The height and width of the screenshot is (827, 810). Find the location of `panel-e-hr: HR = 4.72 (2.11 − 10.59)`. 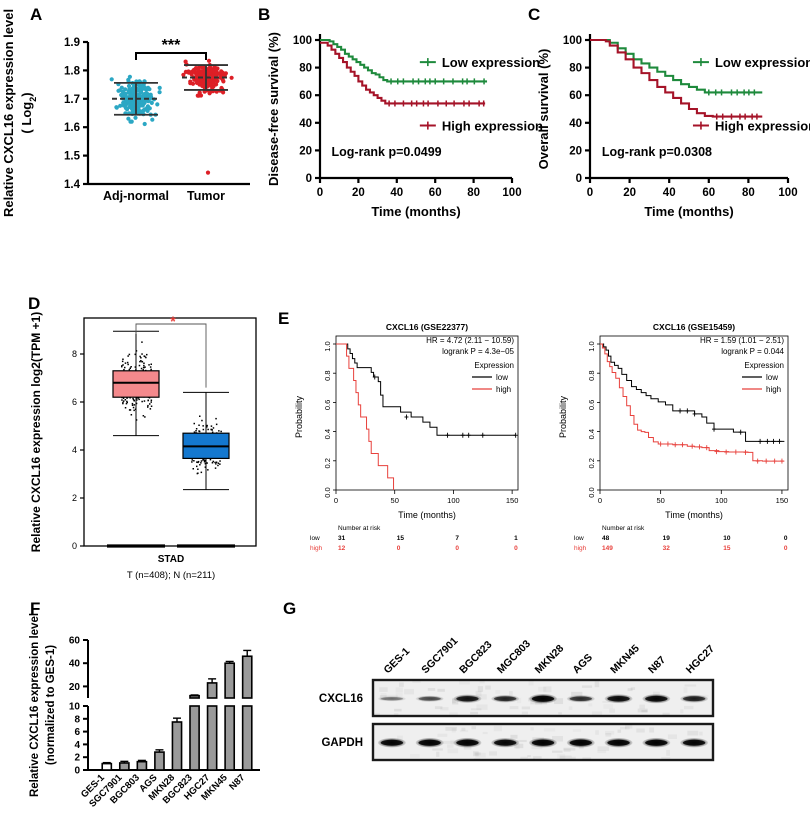

panel-e-hr: HR = 4.72 (2.11 − 10.59) is located at coordinates (470, 340).